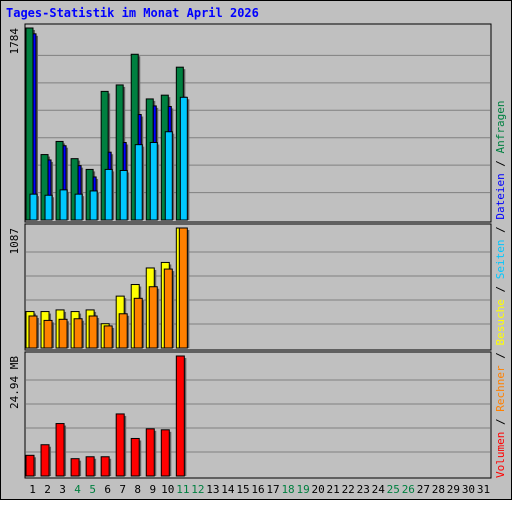 This screenshot has height=505, width=512. Describe the element at coordinates (47, 489) in the screenshot. I see `x-tick-label: 2` at that location.